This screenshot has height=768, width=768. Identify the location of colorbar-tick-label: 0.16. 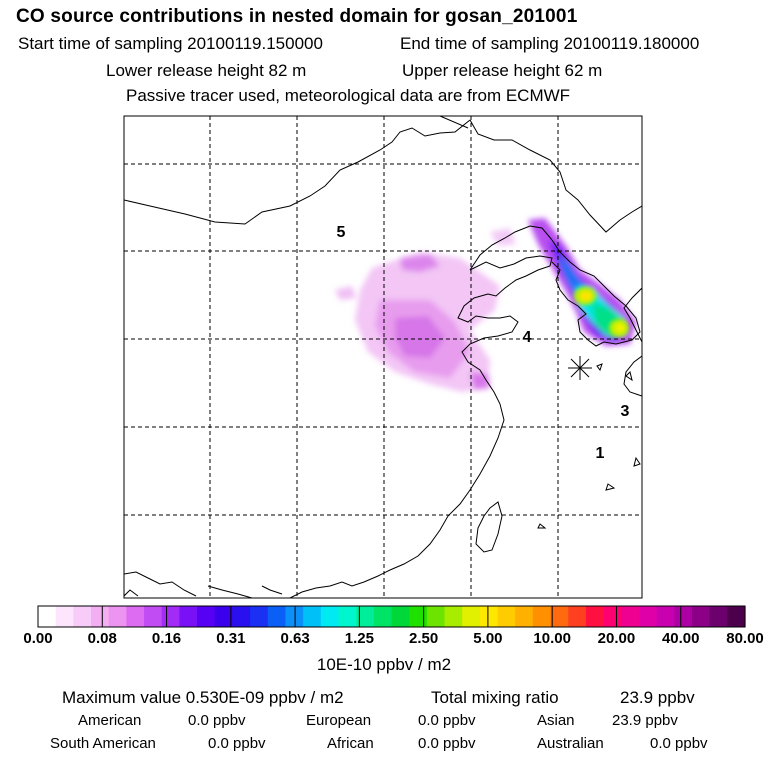
(166, 638).